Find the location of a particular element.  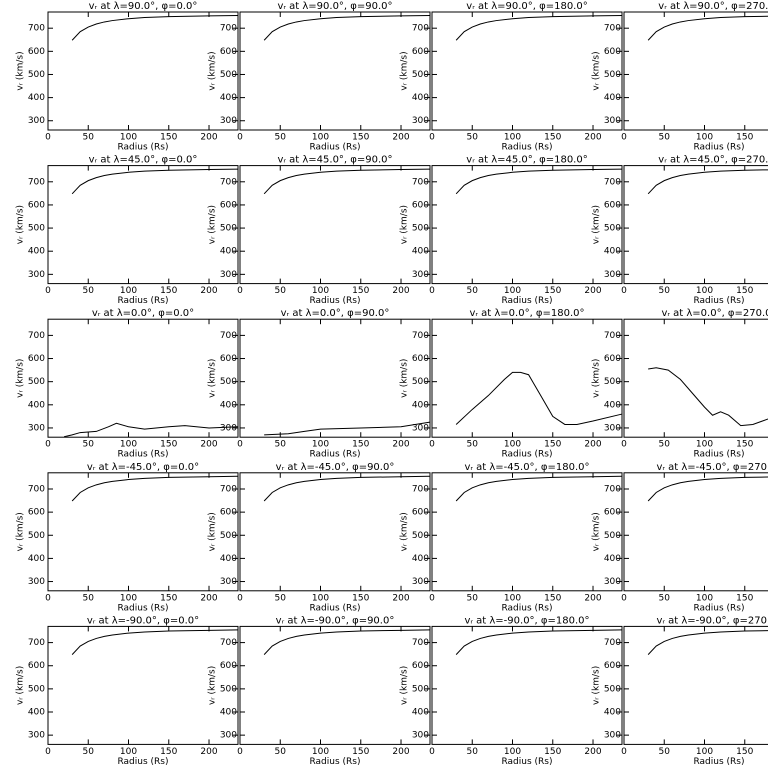

panel-title: vᵣ at λ=-45.0°, φ=270.0° is located at coordinates (712, 467).